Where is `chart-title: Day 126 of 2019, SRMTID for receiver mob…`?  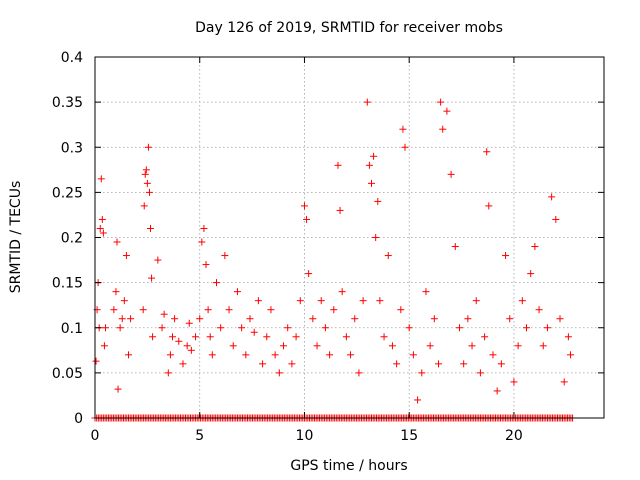
chart-title: Day 126 of 2019, SRMTID for receiver mob… is located at coordinates (349, 28).